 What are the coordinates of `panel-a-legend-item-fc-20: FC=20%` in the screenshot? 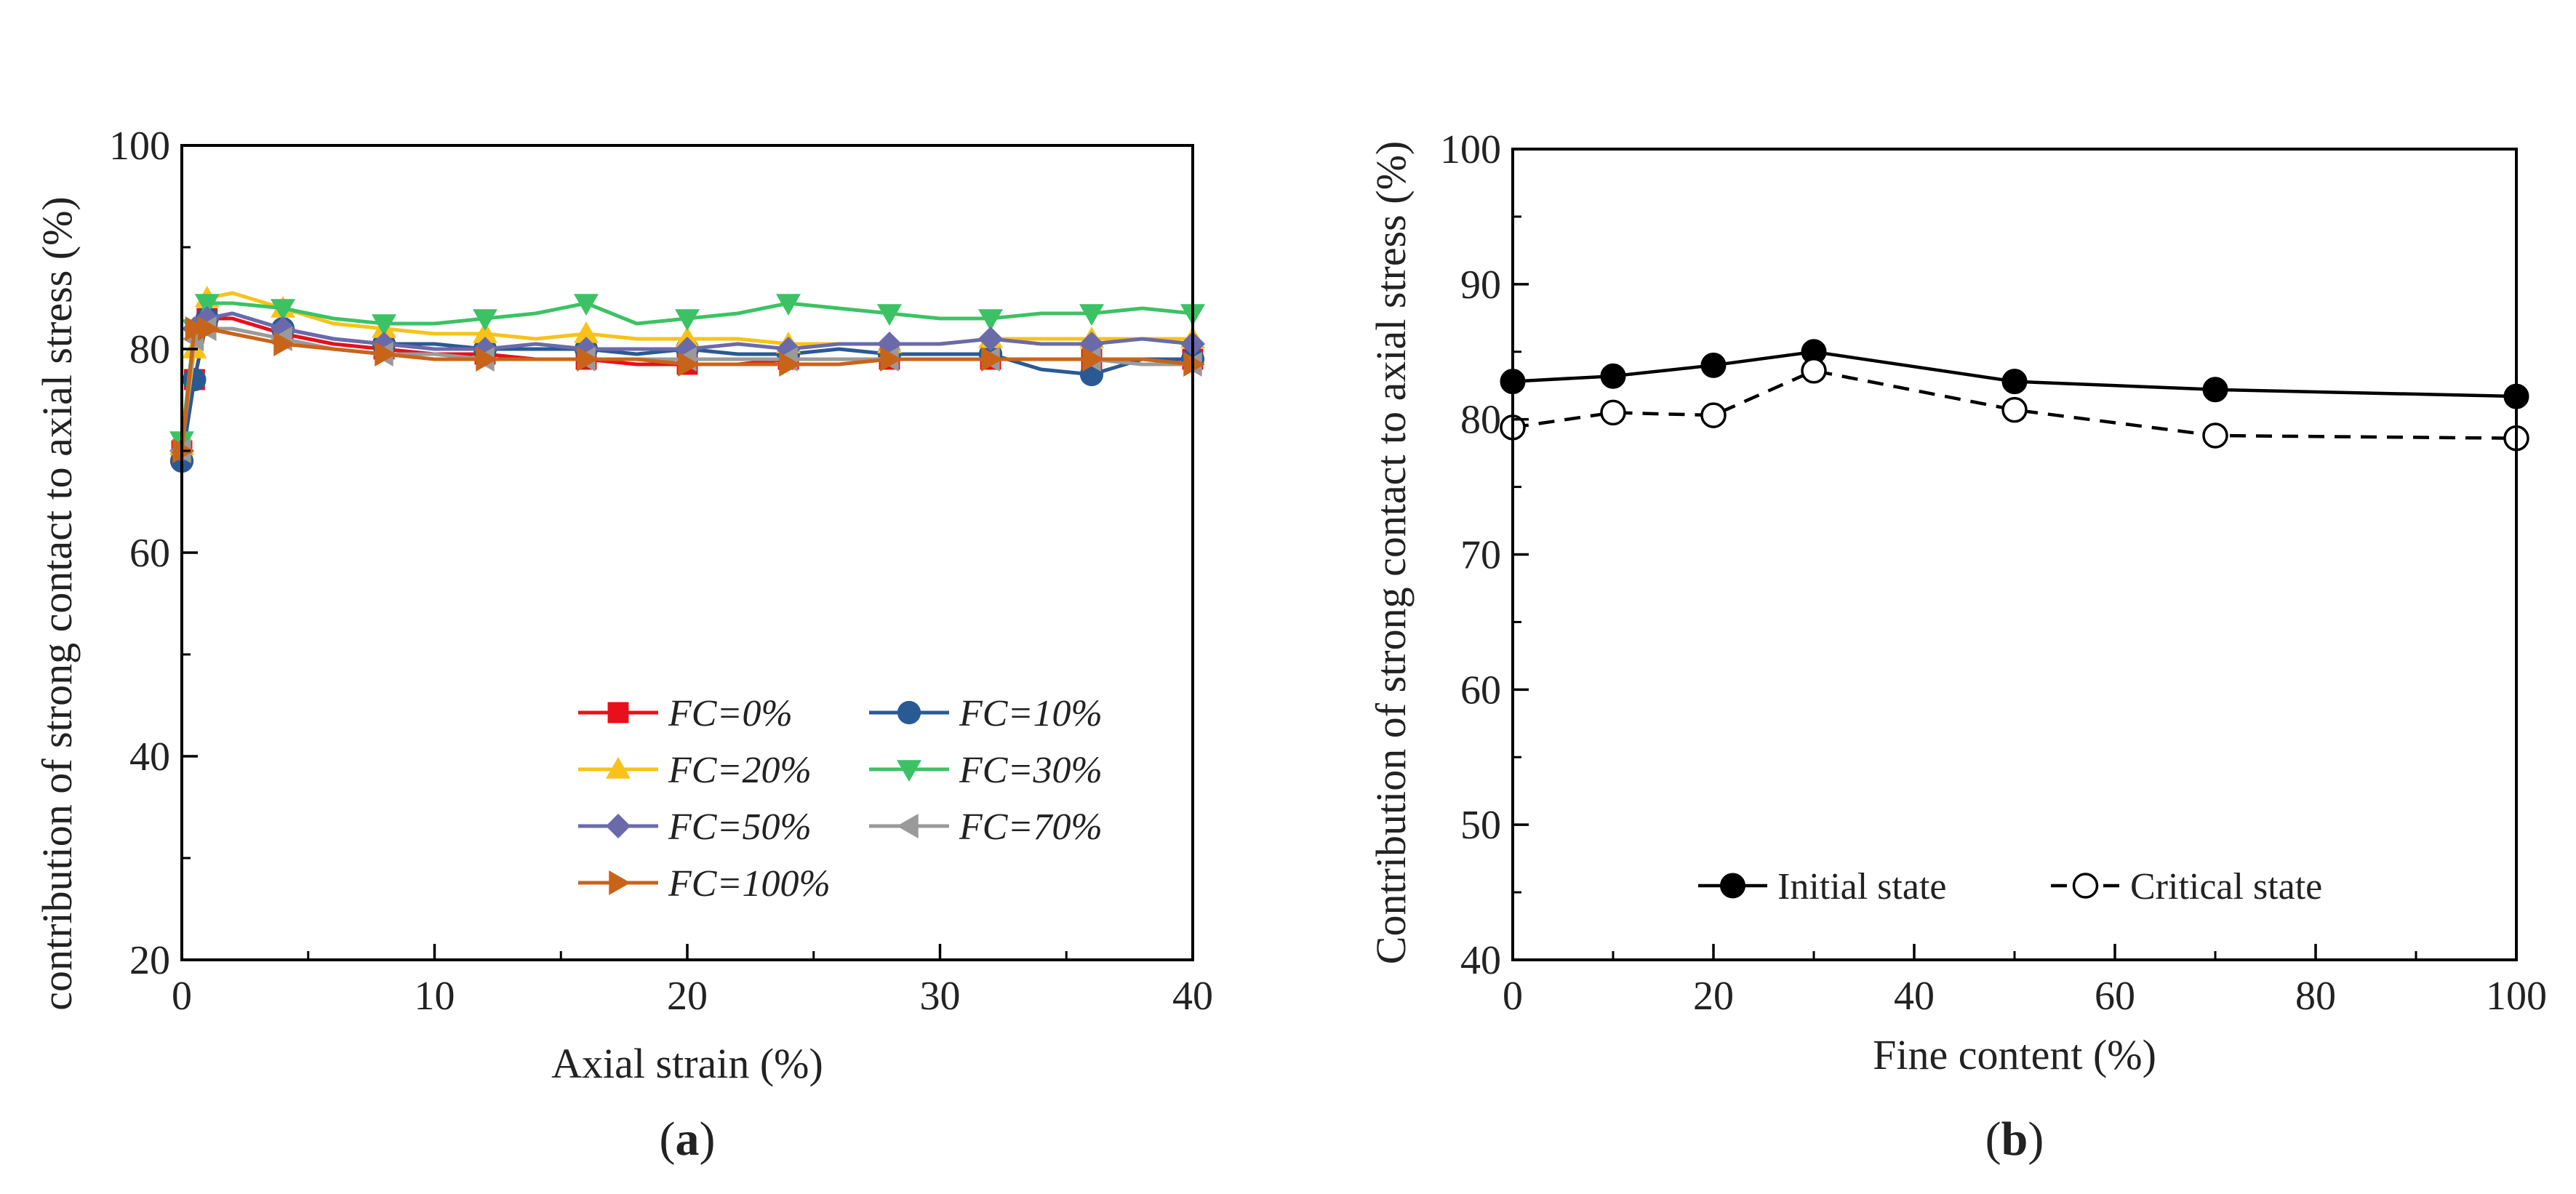 It's located at (695, 770).